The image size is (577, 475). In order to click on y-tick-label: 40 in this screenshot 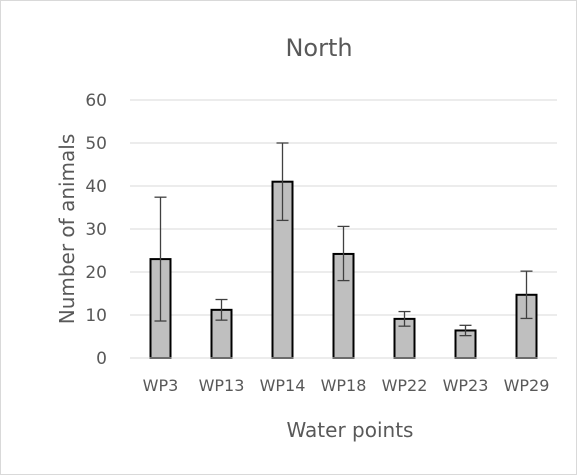, I will do `click(96, 187)`.